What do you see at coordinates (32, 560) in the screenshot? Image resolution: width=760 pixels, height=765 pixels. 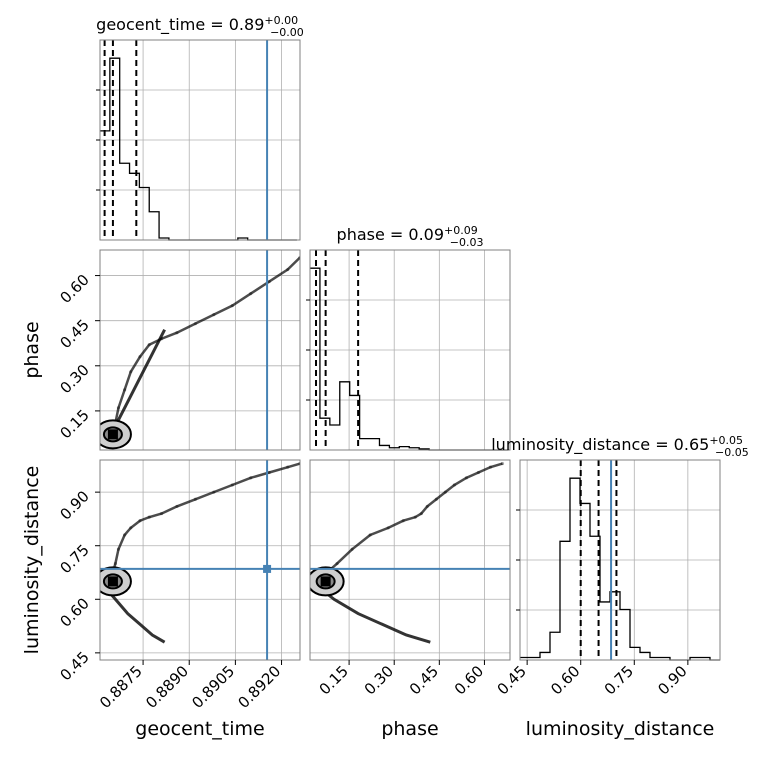 I see `yaxis-label-luminosity_distance: luminosity_distance` at bounding box center [32, 560].